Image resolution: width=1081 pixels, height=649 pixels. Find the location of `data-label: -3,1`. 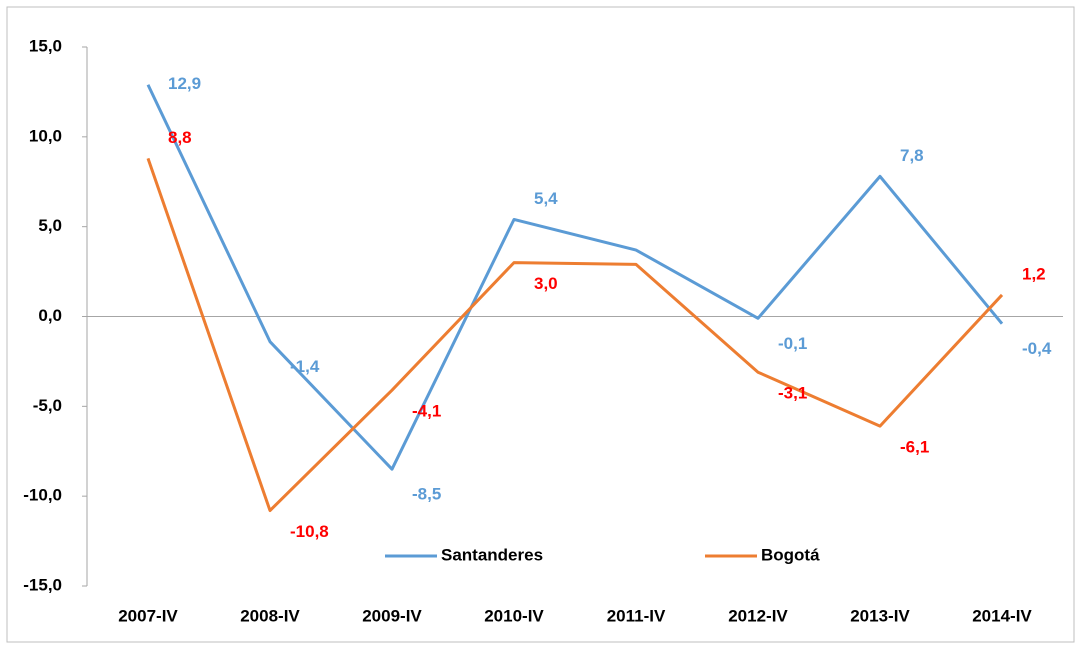

data-label: -3,1 is located at coordinates (792, 393).